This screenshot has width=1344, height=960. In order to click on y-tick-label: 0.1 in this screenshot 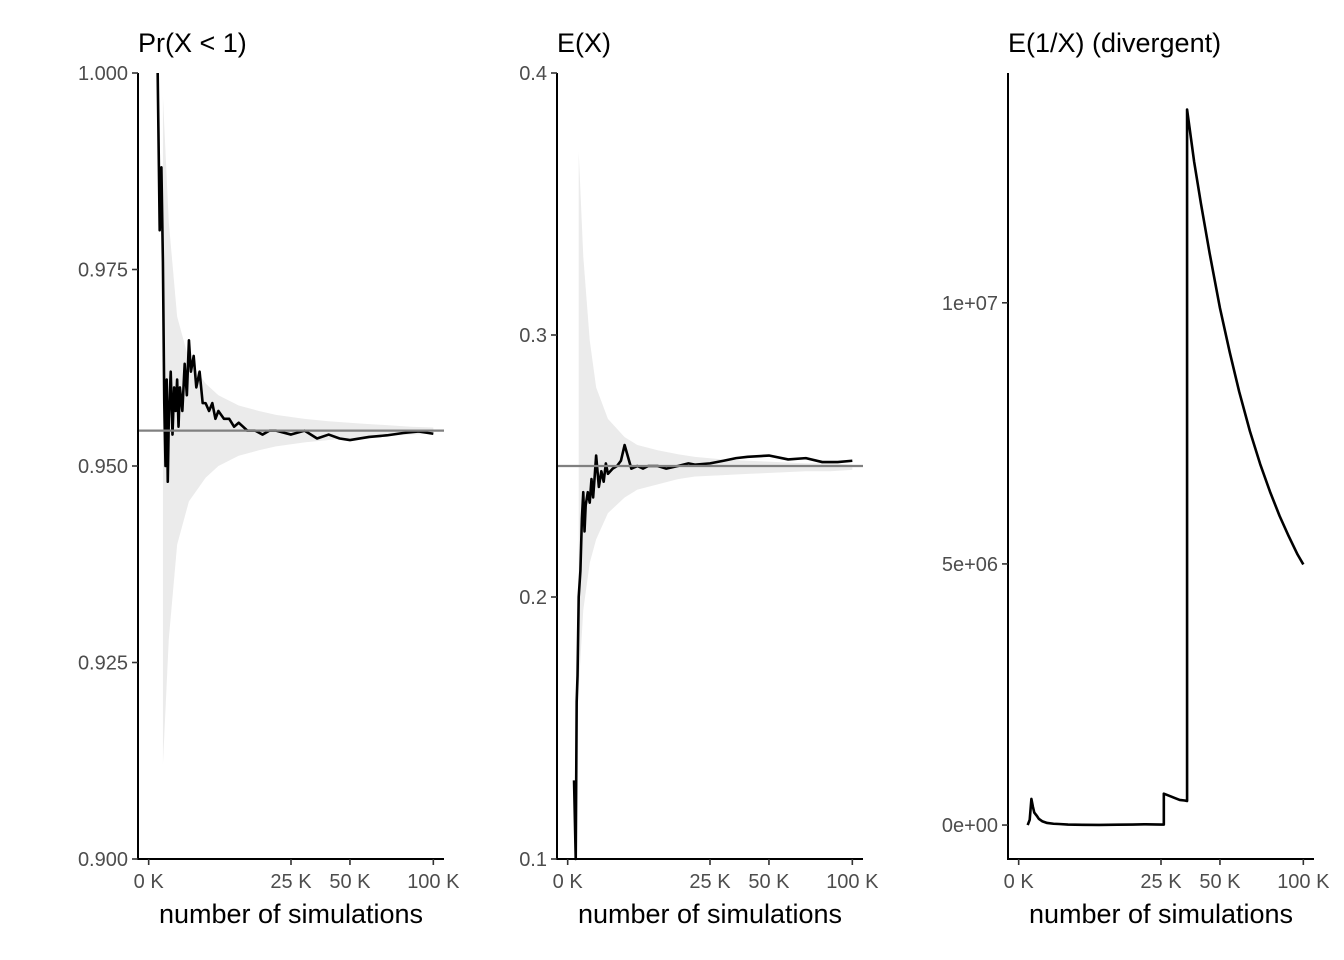, I will do `click(533, 860)`.